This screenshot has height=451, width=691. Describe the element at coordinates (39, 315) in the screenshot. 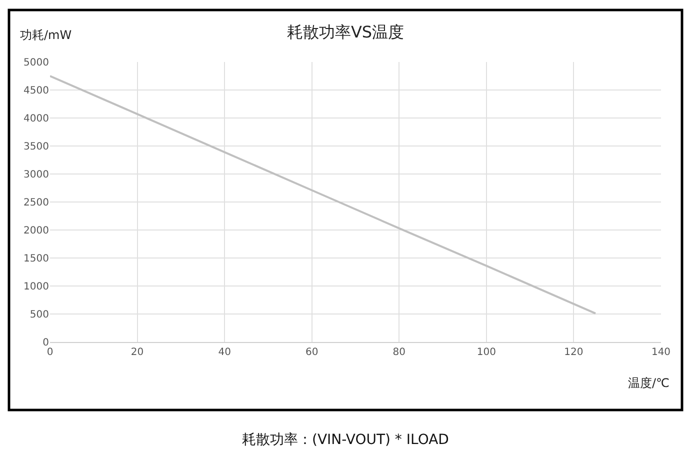

I see `y-tick-label: 500` at that location.